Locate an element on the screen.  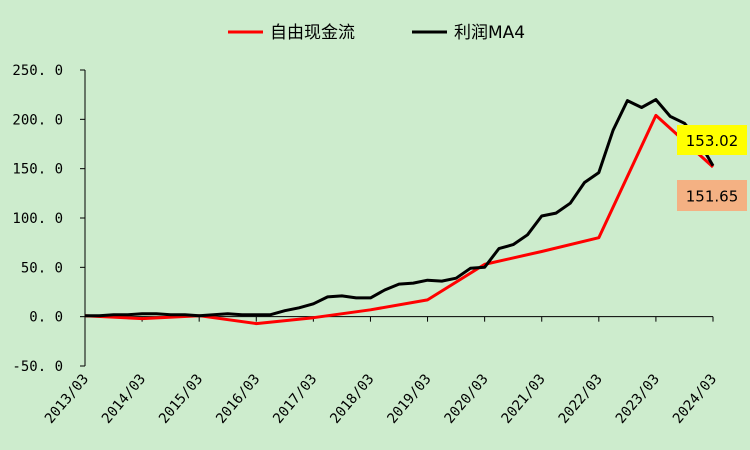
legend: 自由现金流 利润MA4 is located at coordinates (376, 33).